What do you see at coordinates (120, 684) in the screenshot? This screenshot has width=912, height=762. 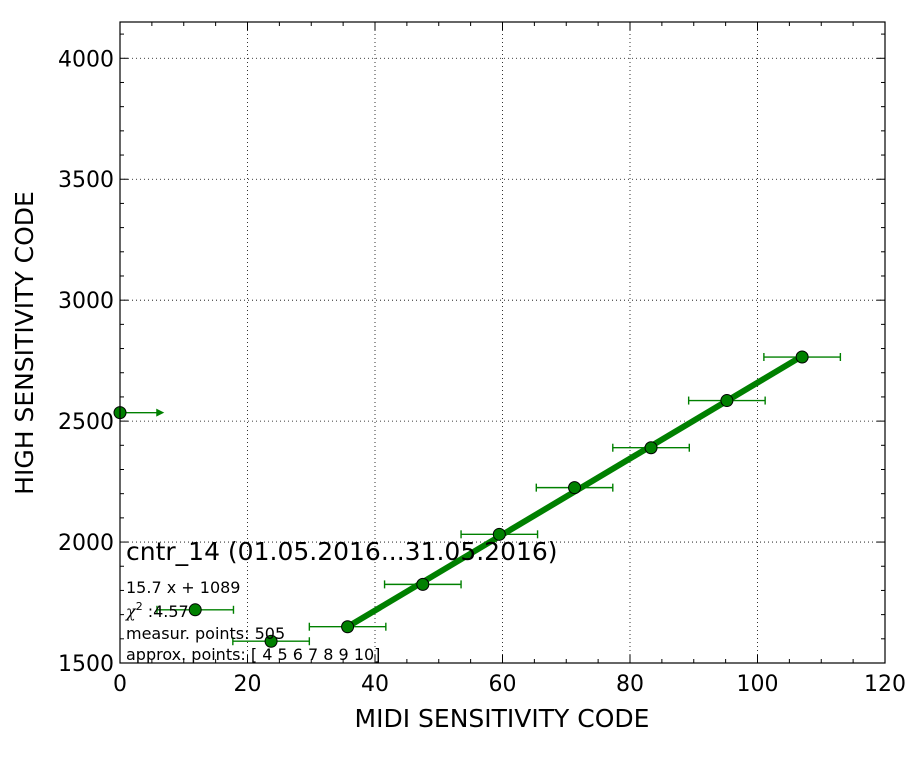 I see `x-tick-label: 0` at bounding box center [120, 684].